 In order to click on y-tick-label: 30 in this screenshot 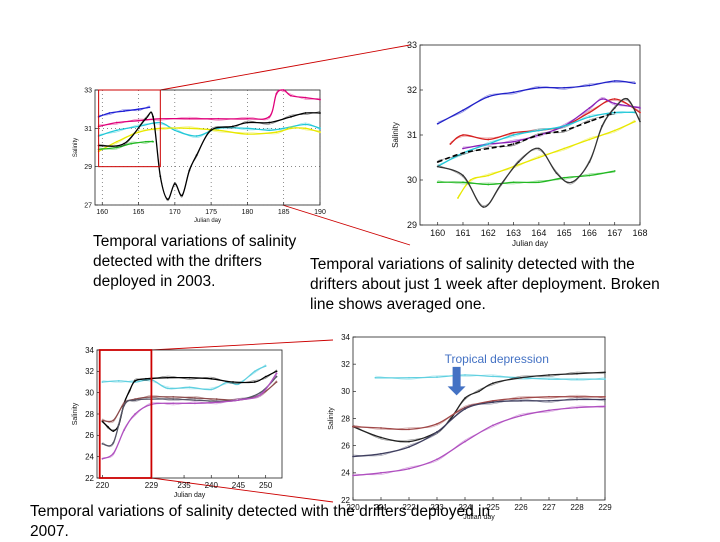, I will do `click(89, 392)`.